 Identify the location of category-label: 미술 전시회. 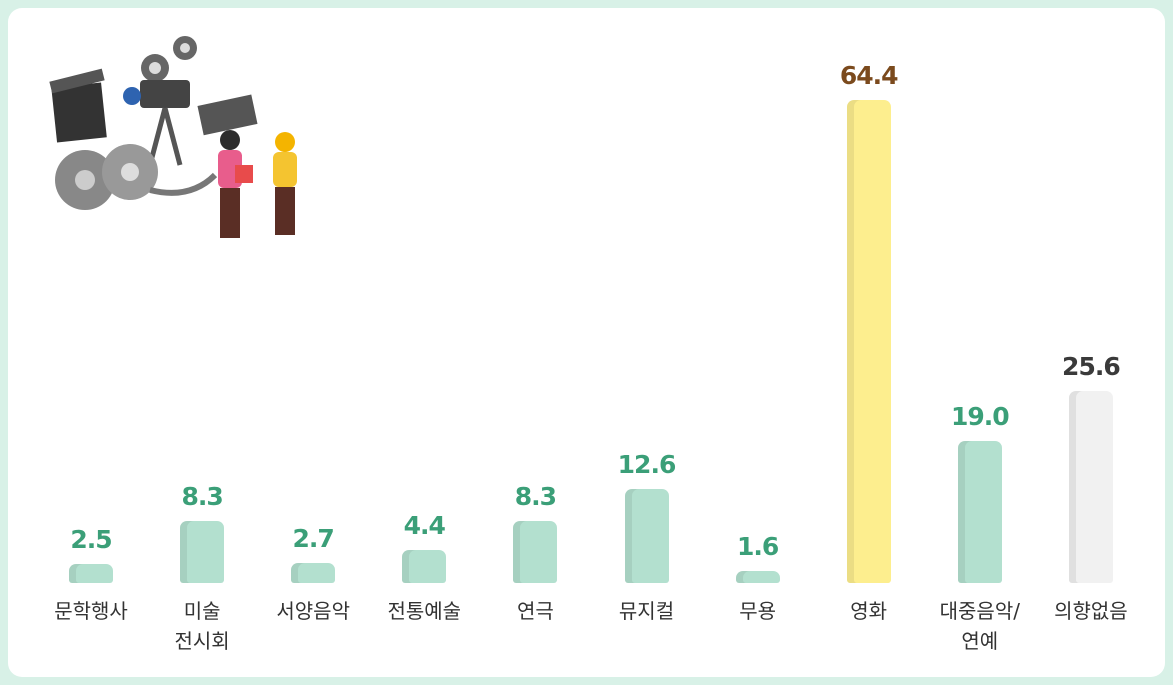
(202, 626).